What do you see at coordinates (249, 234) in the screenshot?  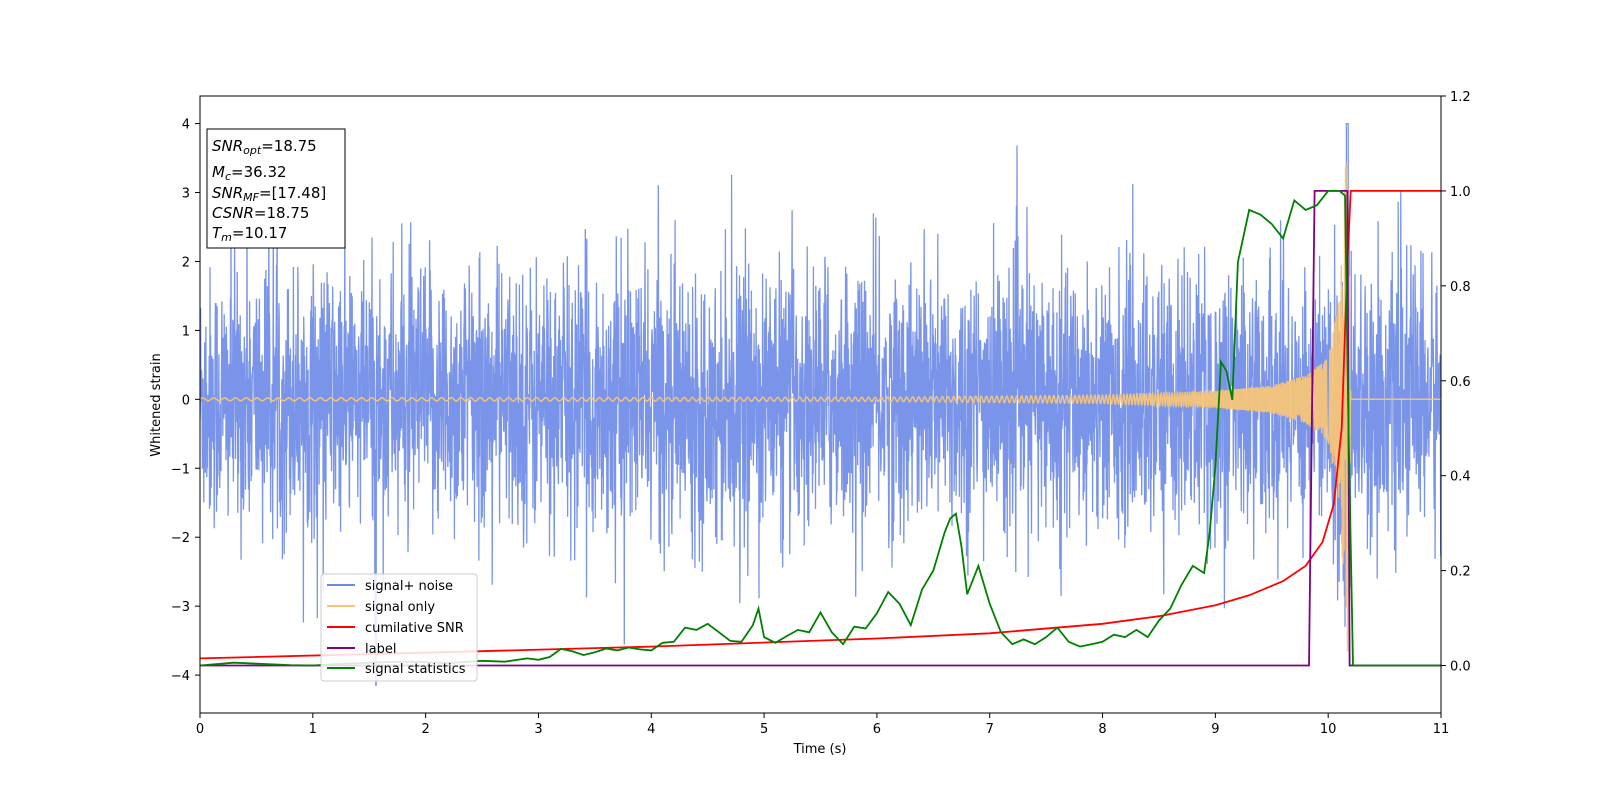 I see `info-tm: Tm=10.17` at bounding box center [249, 234].